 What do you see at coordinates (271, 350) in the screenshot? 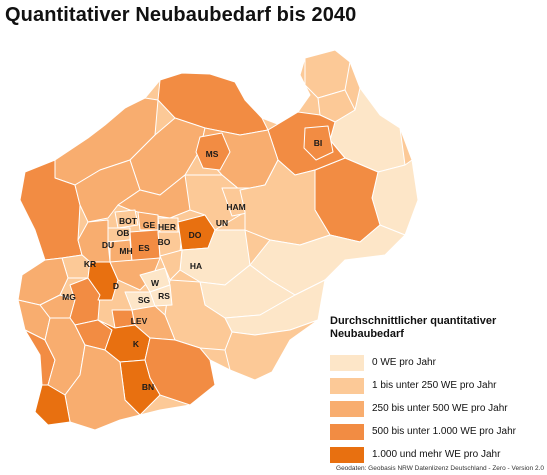
I see `region-siegen-wittgenstein` at bounding box center [271, 350].